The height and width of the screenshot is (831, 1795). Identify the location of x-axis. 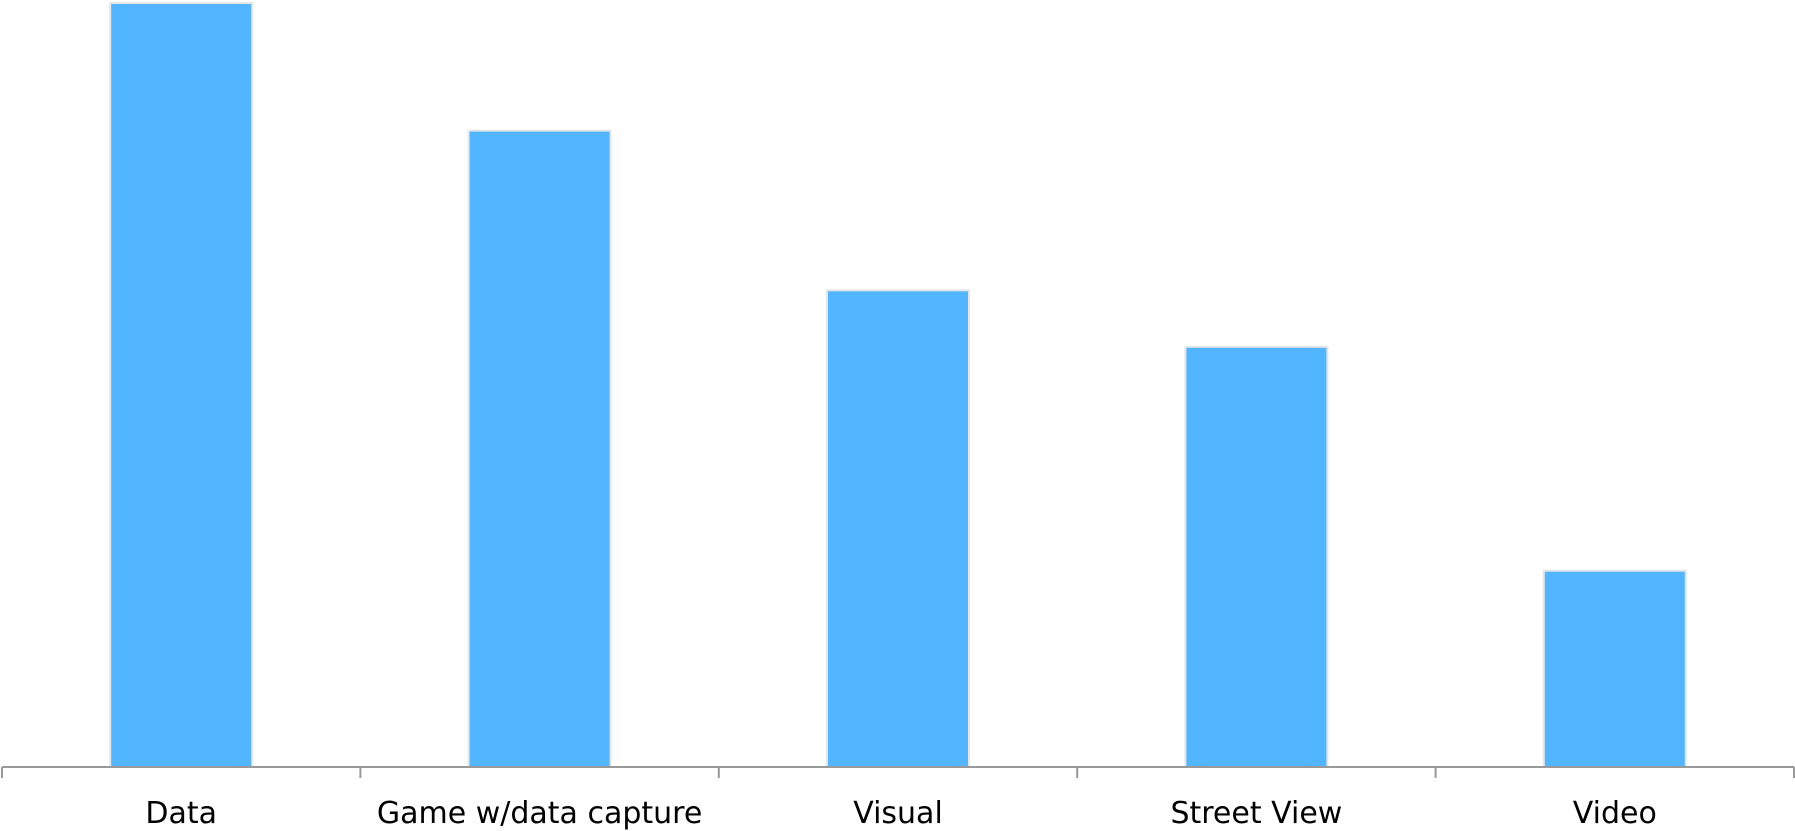
(898, 772).